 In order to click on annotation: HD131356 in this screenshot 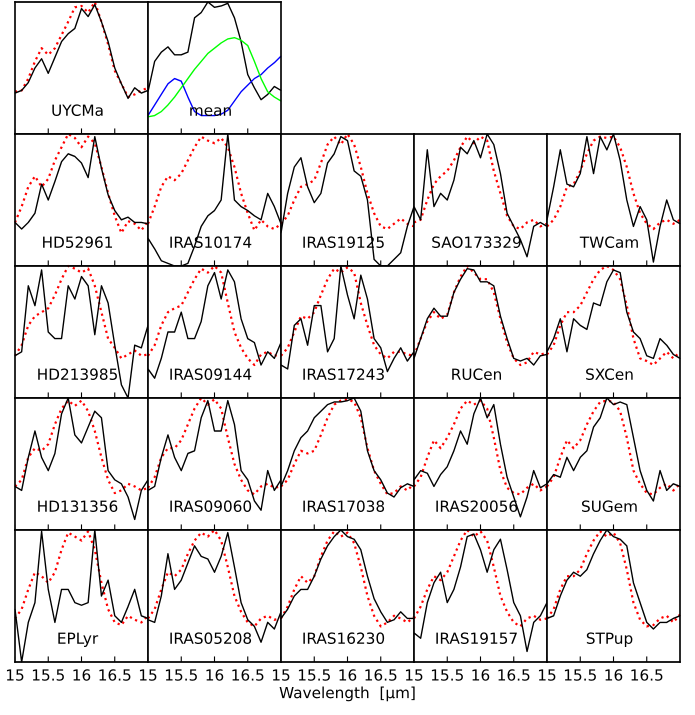, I will do `click(78, 506)`.